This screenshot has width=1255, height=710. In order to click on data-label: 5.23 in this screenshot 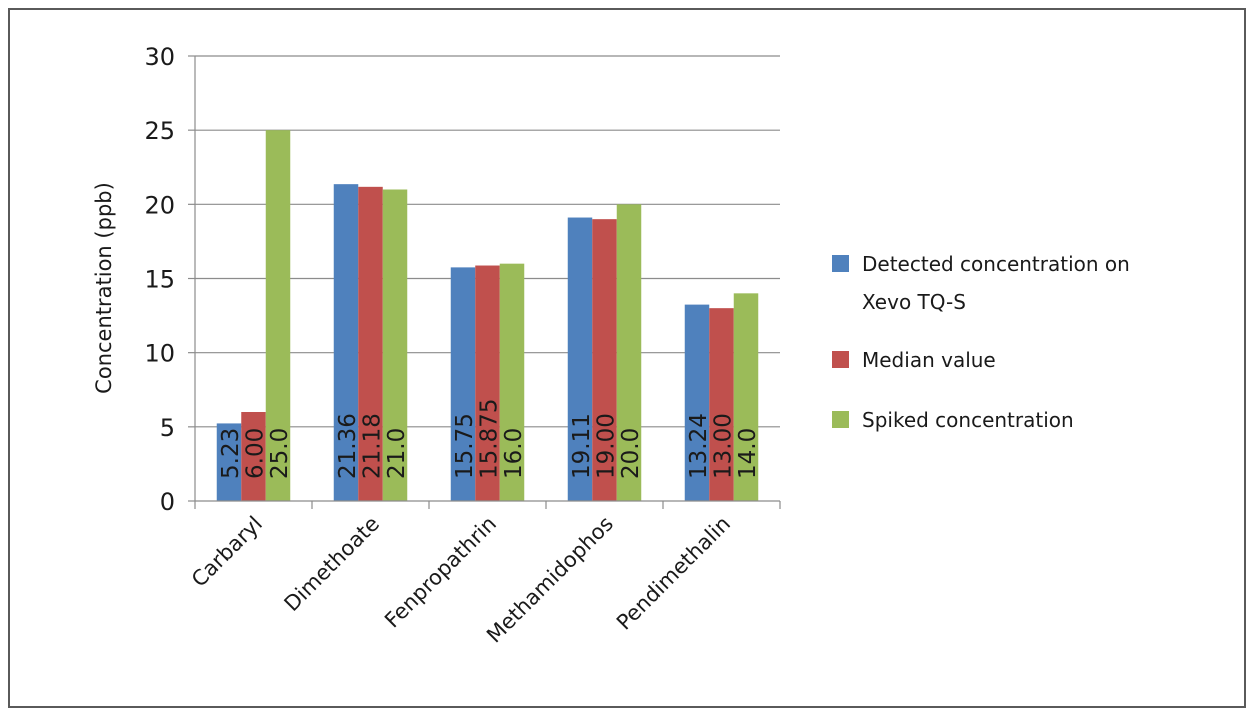, I will do `click(231, 453)`.